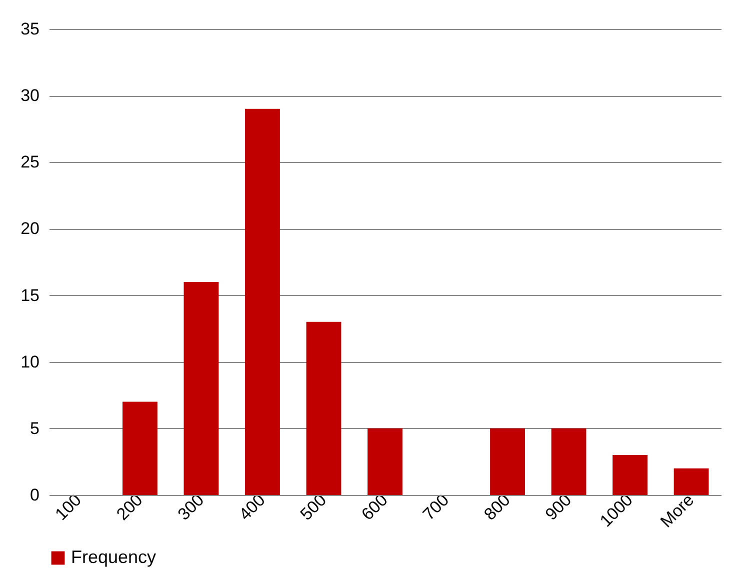 This screenshot has width=741, height=587. I want to click on x-tick-label: 300, so click(191, 507).